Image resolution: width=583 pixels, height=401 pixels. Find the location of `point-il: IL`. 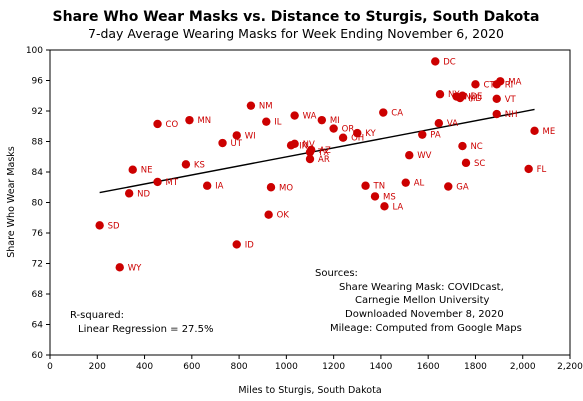

point-il: IL is located at coordinates (272, 122).